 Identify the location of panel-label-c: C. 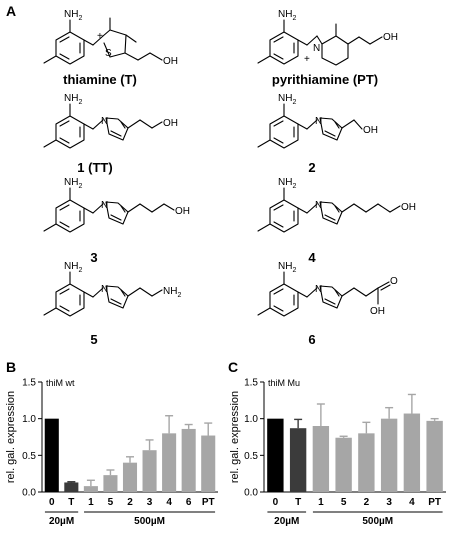
(233, 367).